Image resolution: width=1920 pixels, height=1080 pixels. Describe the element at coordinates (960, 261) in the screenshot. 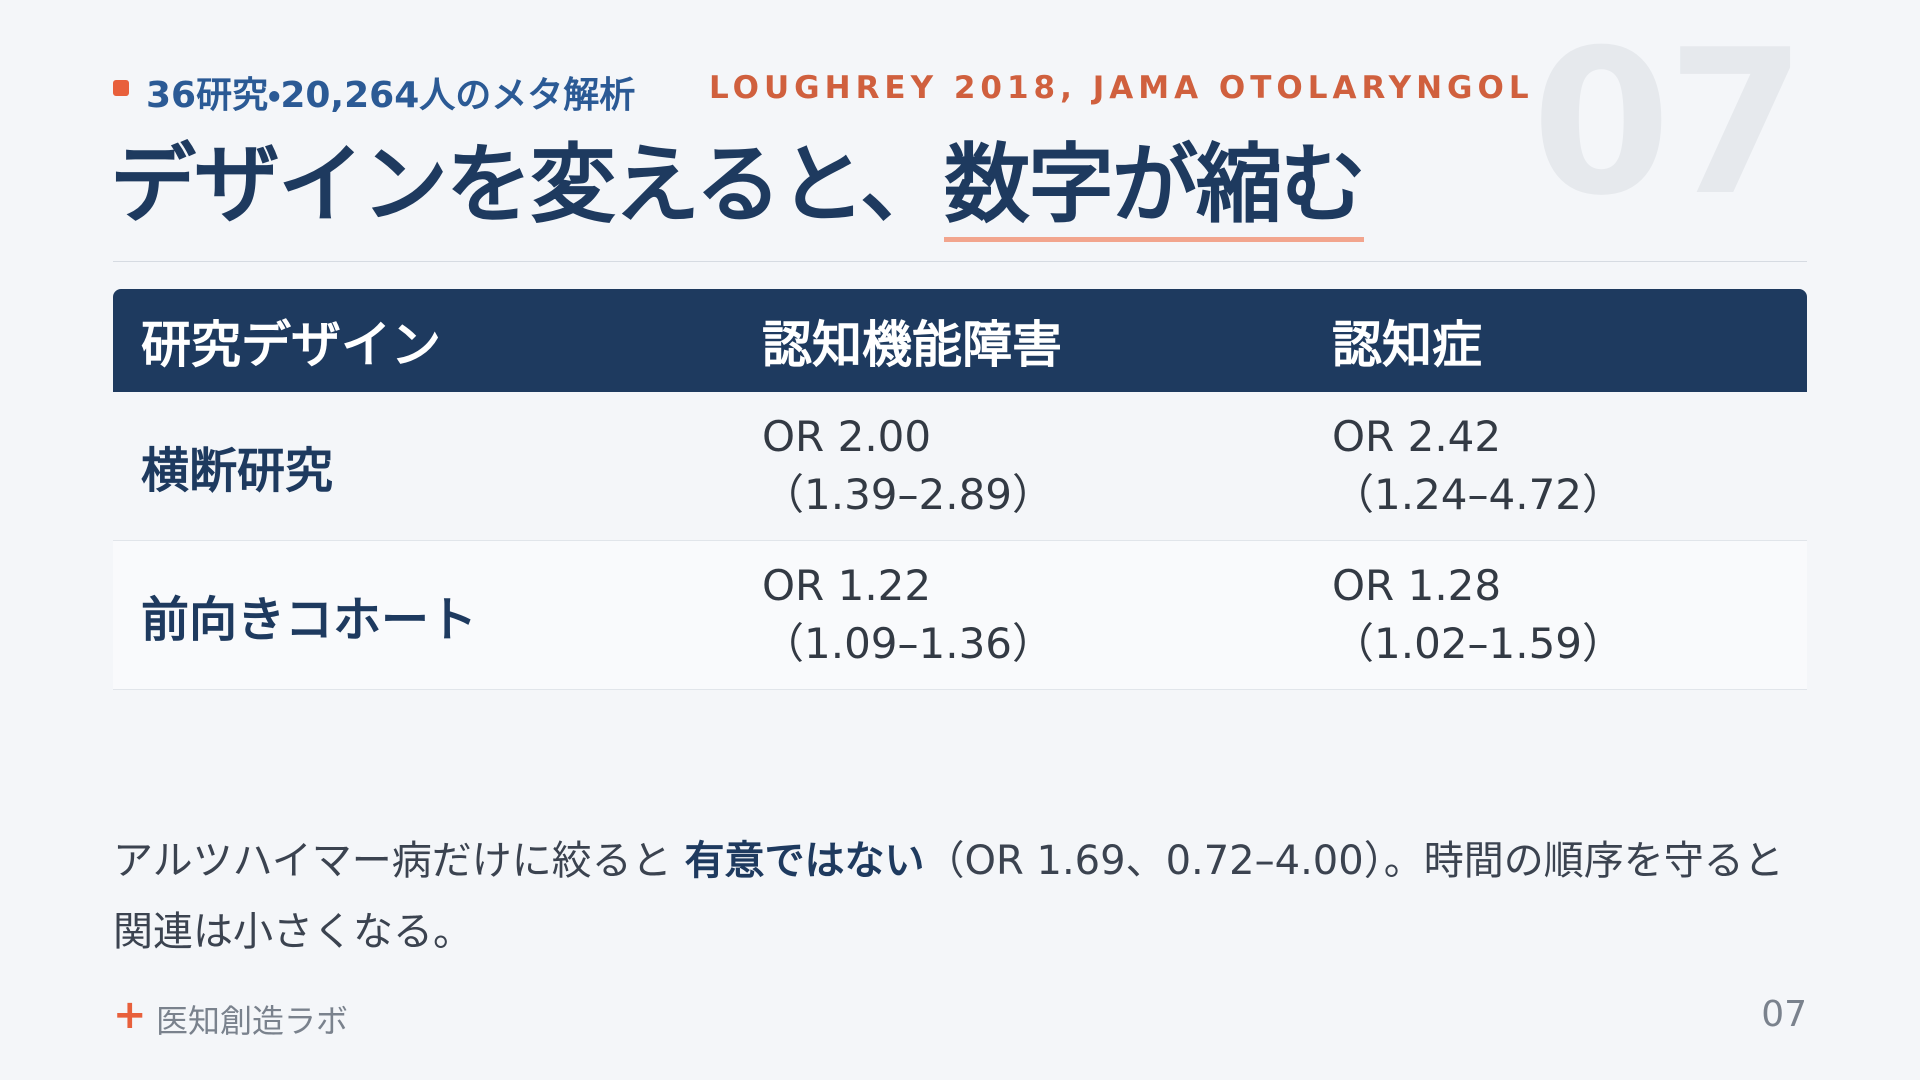

I see `divider` at that location.